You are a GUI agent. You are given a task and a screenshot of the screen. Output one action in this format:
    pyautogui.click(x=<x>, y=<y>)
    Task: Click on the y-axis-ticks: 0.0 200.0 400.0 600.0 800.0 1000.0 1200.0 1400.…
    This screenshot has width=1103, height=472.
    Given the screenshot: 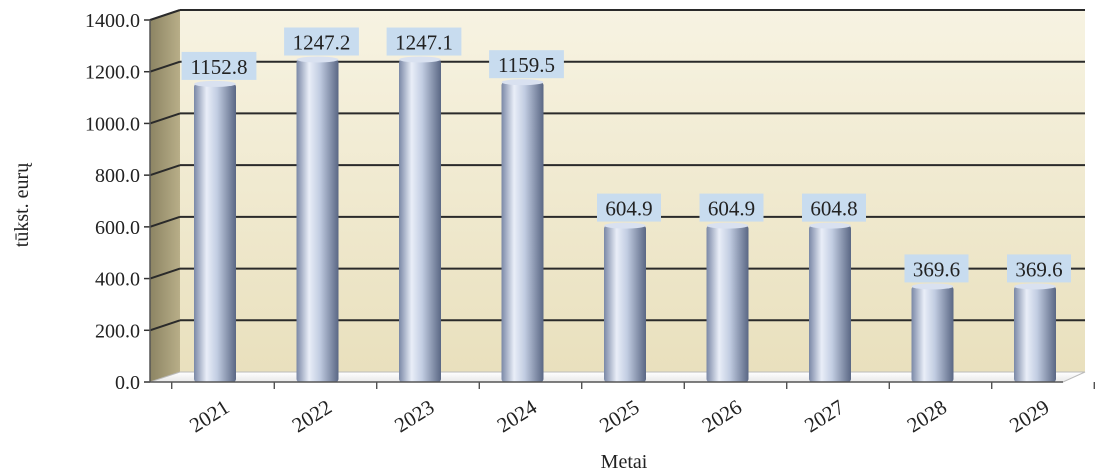 What is the action you would take?
    pyautogui.click(x=118, y=202)
    